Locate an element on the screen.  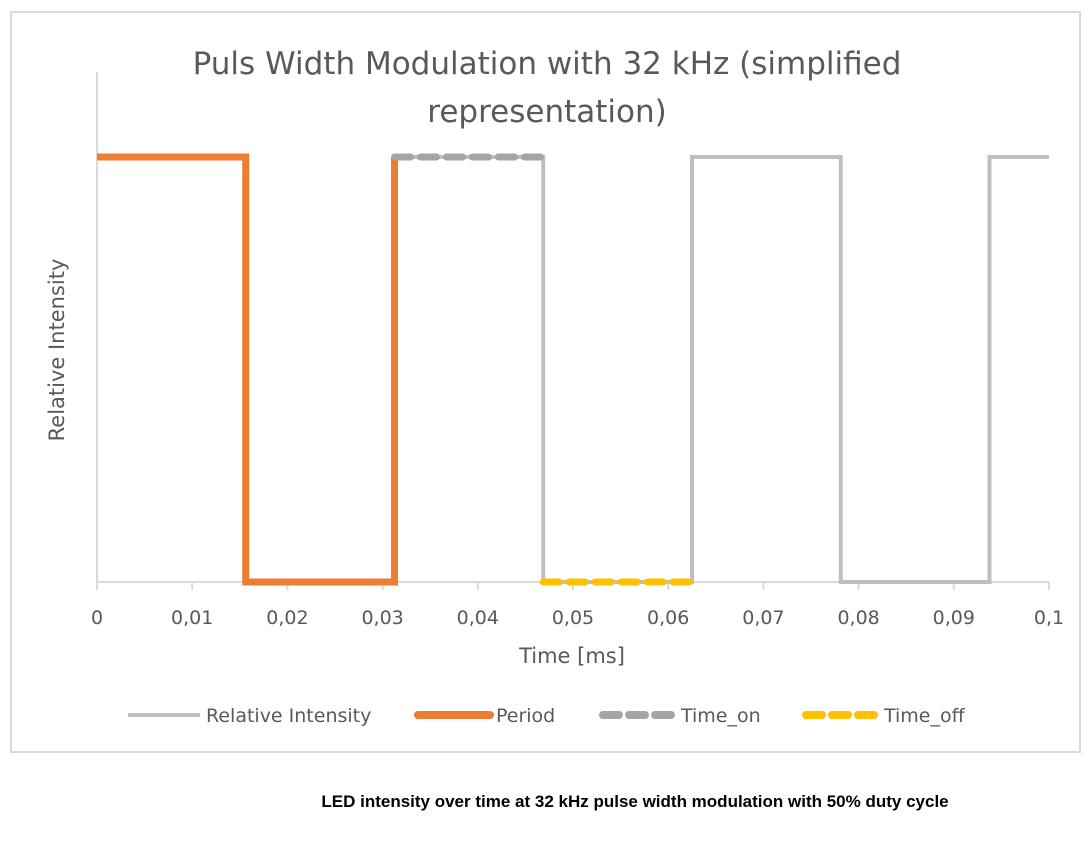
x-tick-label: 0,04 is located at coordinates (478, 618).